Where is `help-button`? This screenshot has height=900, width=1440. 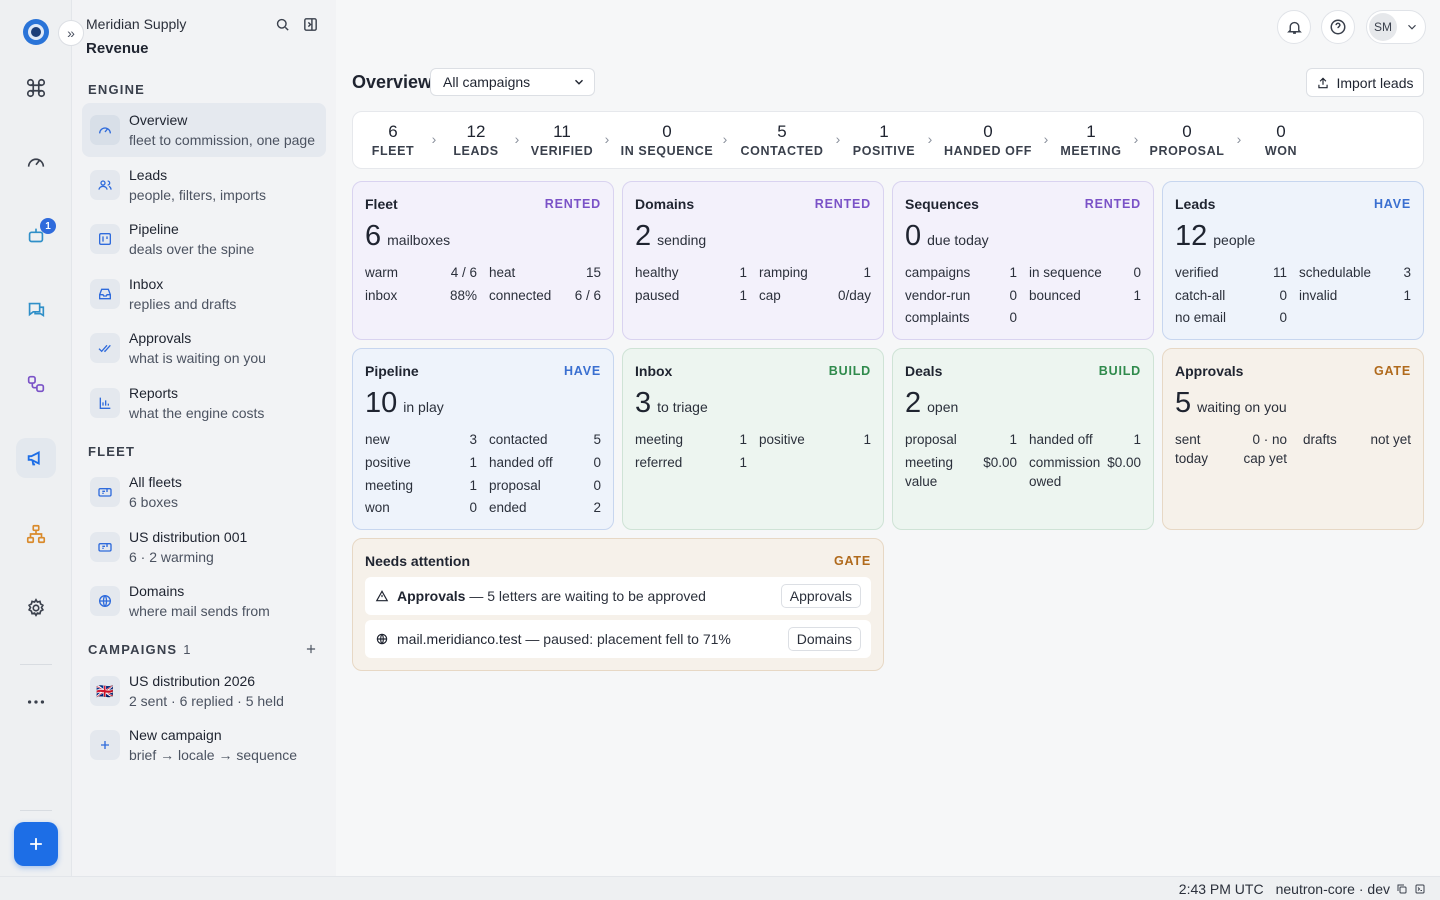 help-button is located at coordinates (1338, 27).